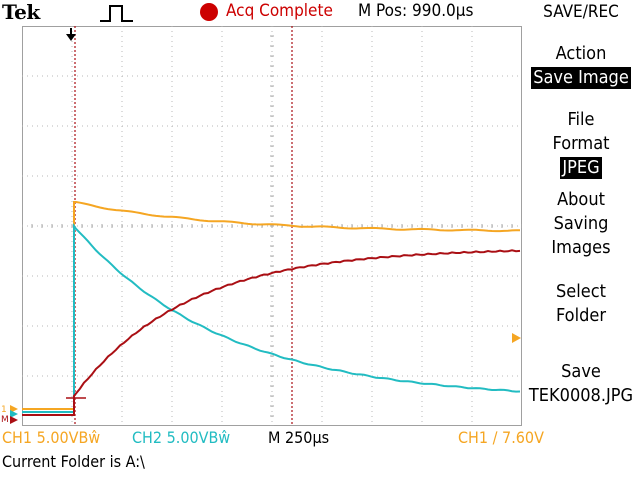  What do you see at coordinates (581, 199) in the screenshot?
I see `menu-about-label-1: About` at bounding box center [581, 199].